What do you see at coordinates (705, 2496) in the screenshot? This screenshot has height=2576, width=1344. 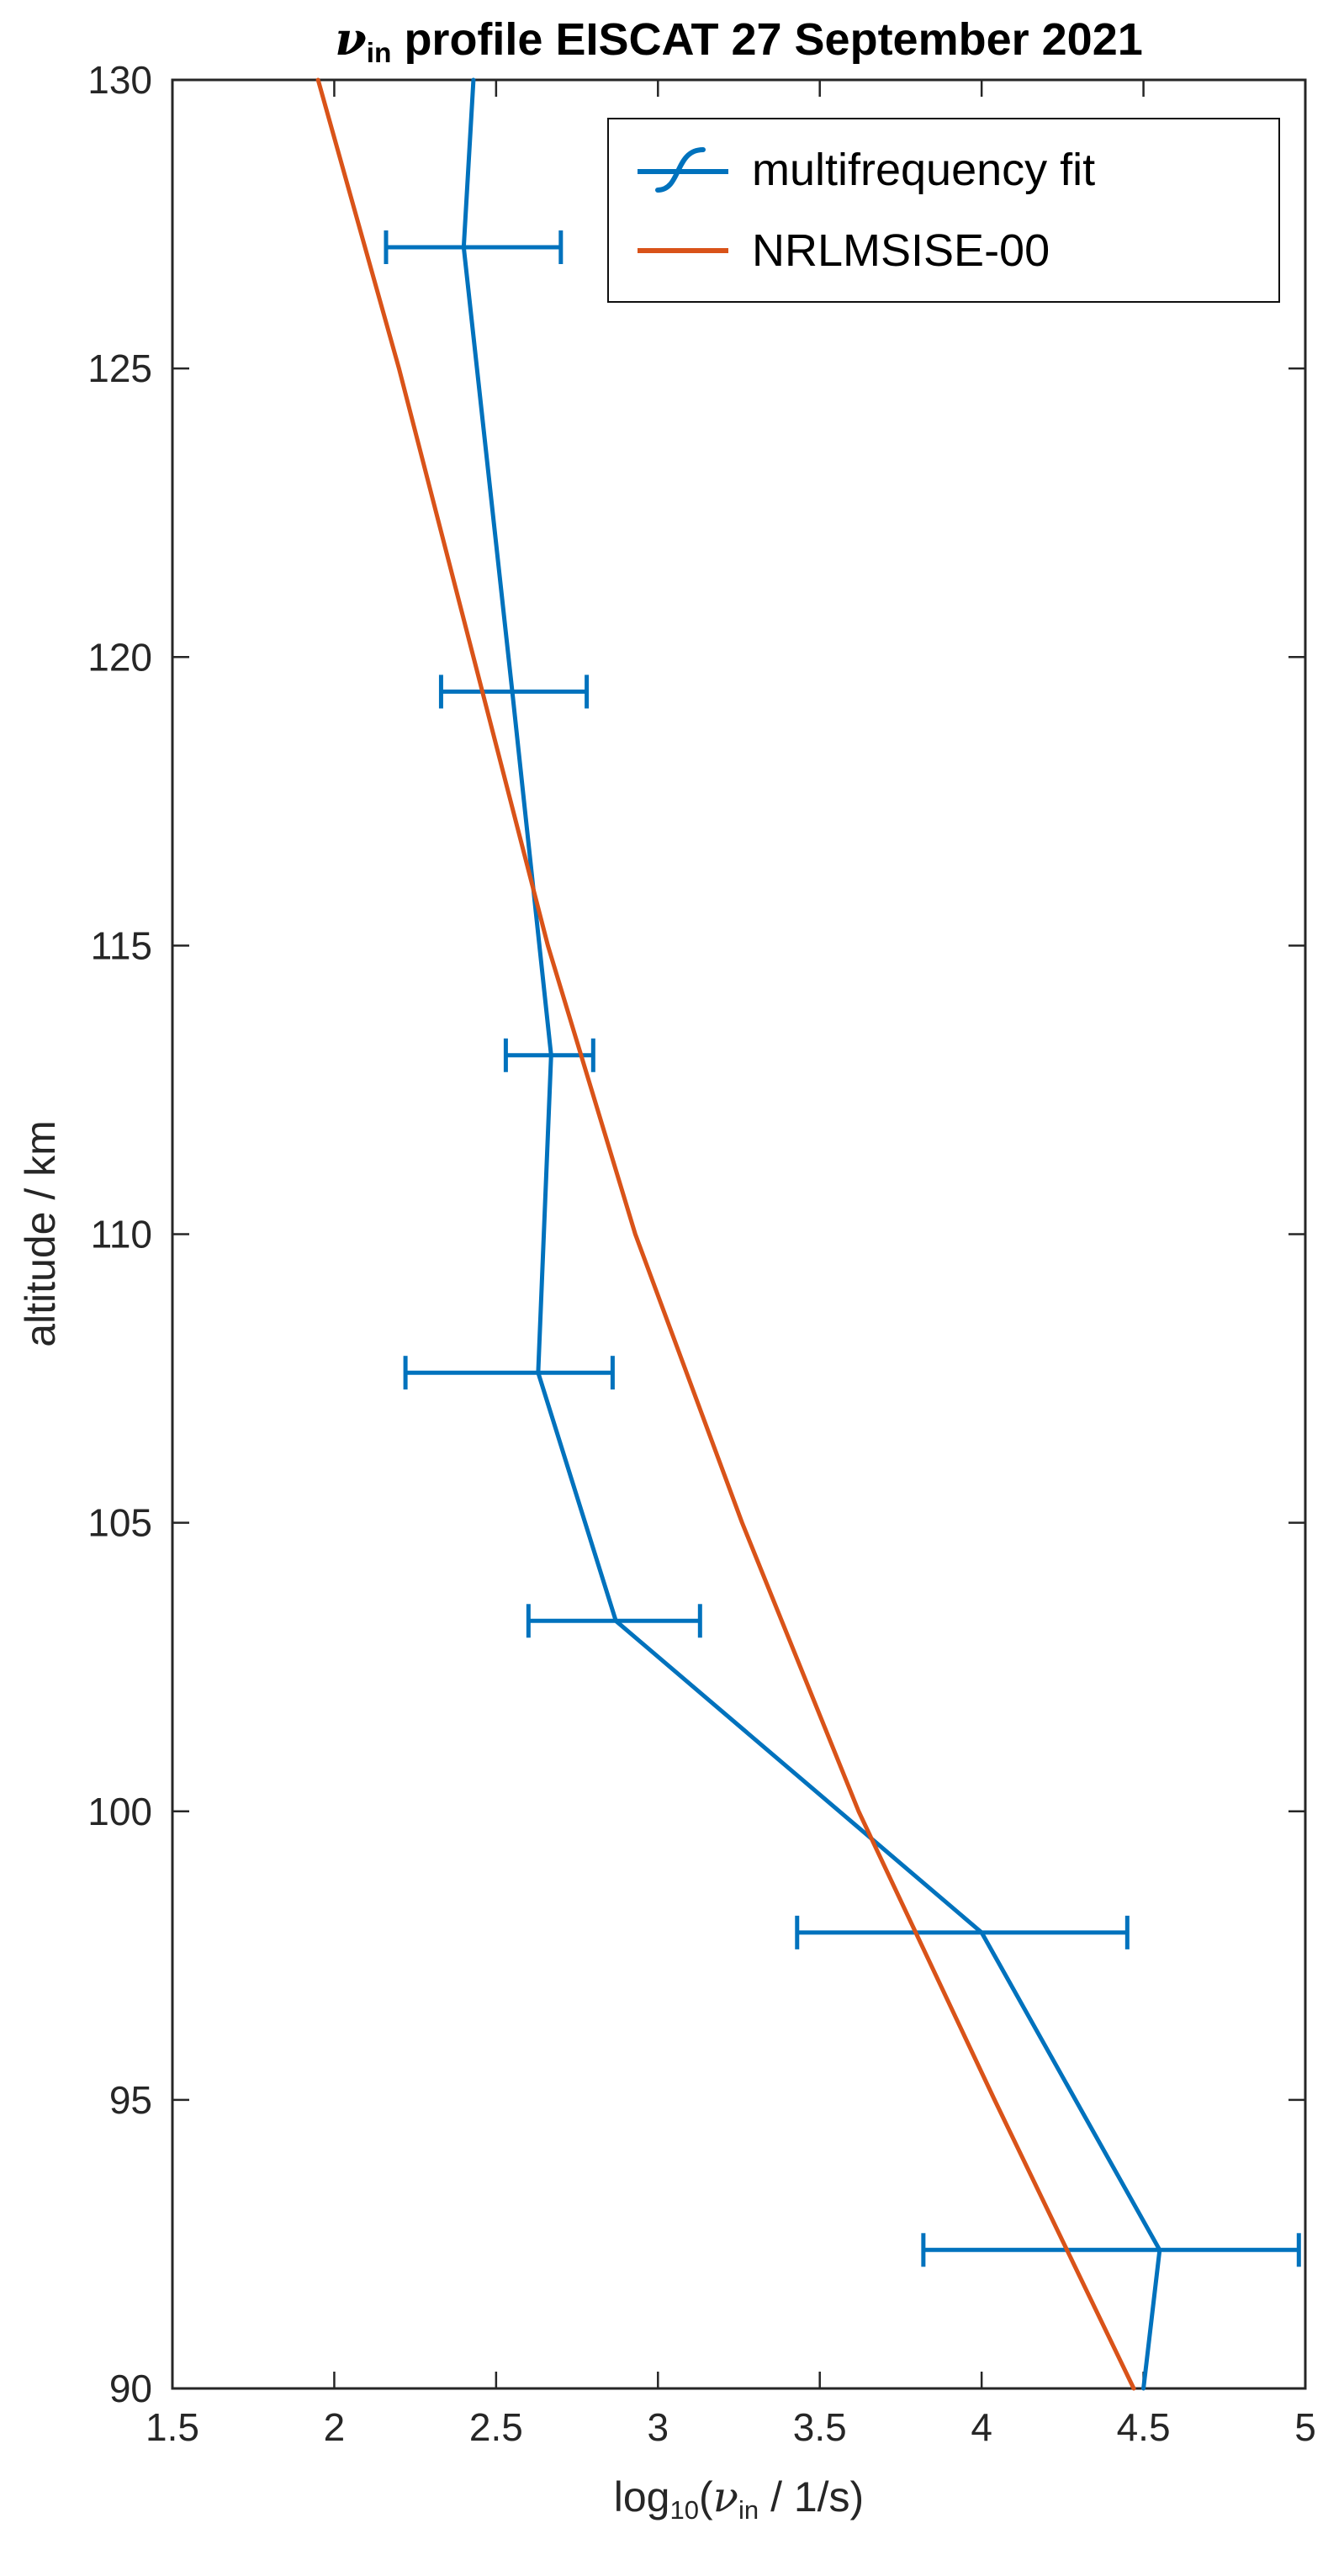 I see `xlabel-open-paren: (` at bounding box center [705, 2496].